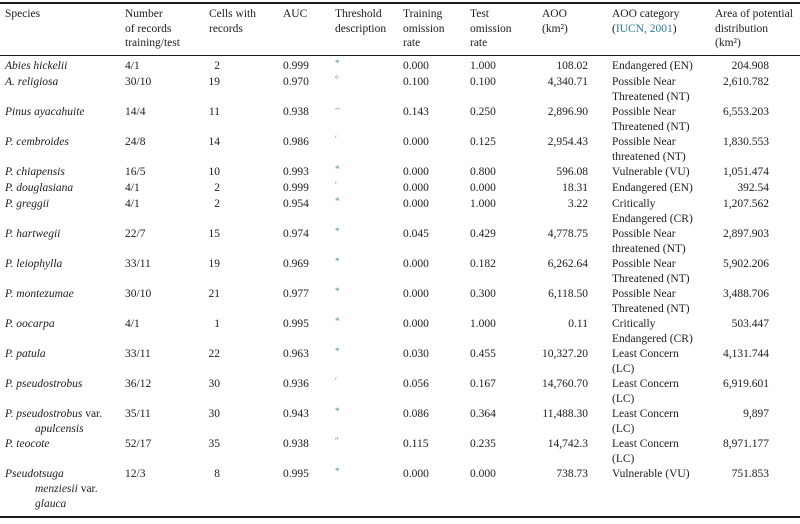 This screenshot has height=524, width=800. What do you see at coordinates (135, 141) in the screenshot?
I see `cell-records-training-test: 24/8` at bounding box center [135, 141].